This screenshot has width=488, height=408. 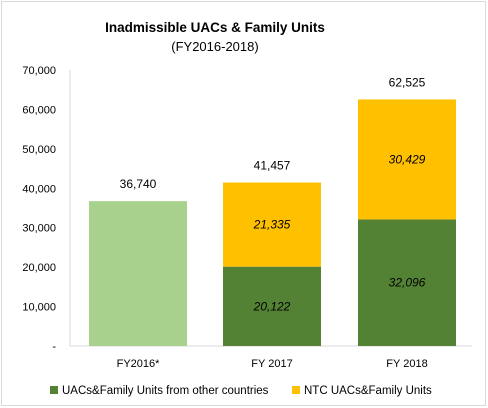 What do you see at coordinates (406, 364) in the screenshot?
I see `x-category-label: FY 2018` at bounding box center [406, 364].